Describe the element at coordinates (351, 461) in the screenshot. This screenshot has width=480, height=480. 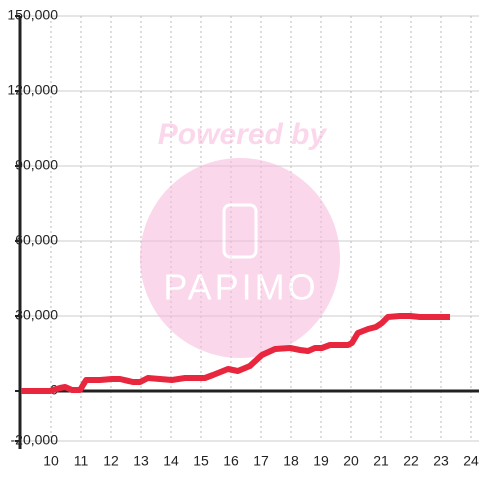
I see `x-tick-label: 20` at that location.